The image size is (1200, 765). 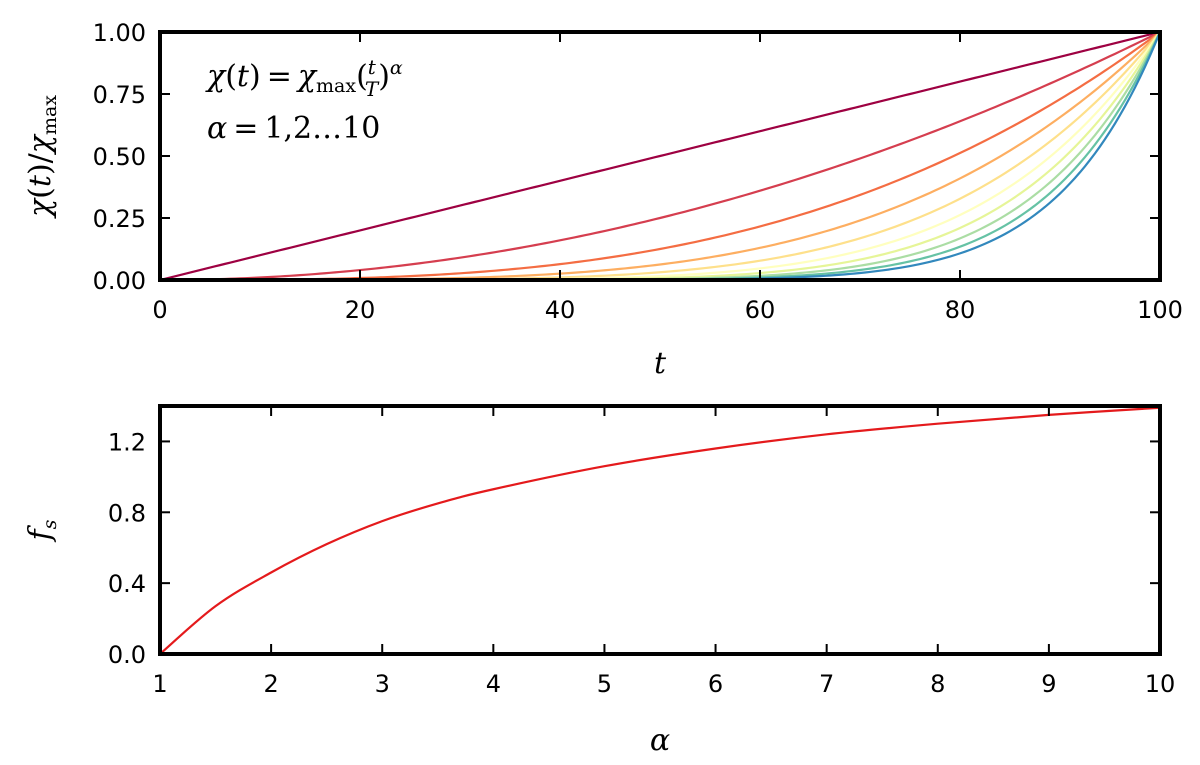 I want to click on bottom-ytick-label: 1.2, so click(x=127, y=442).